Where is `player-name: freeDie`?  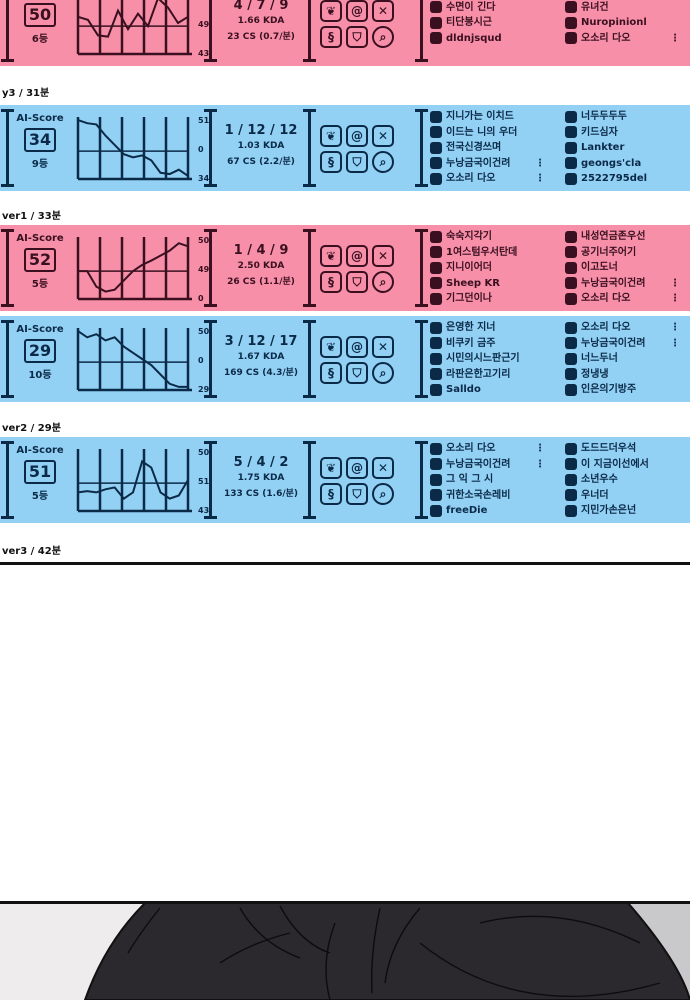
player-name: freeDie is located at coordinates (467, 510).